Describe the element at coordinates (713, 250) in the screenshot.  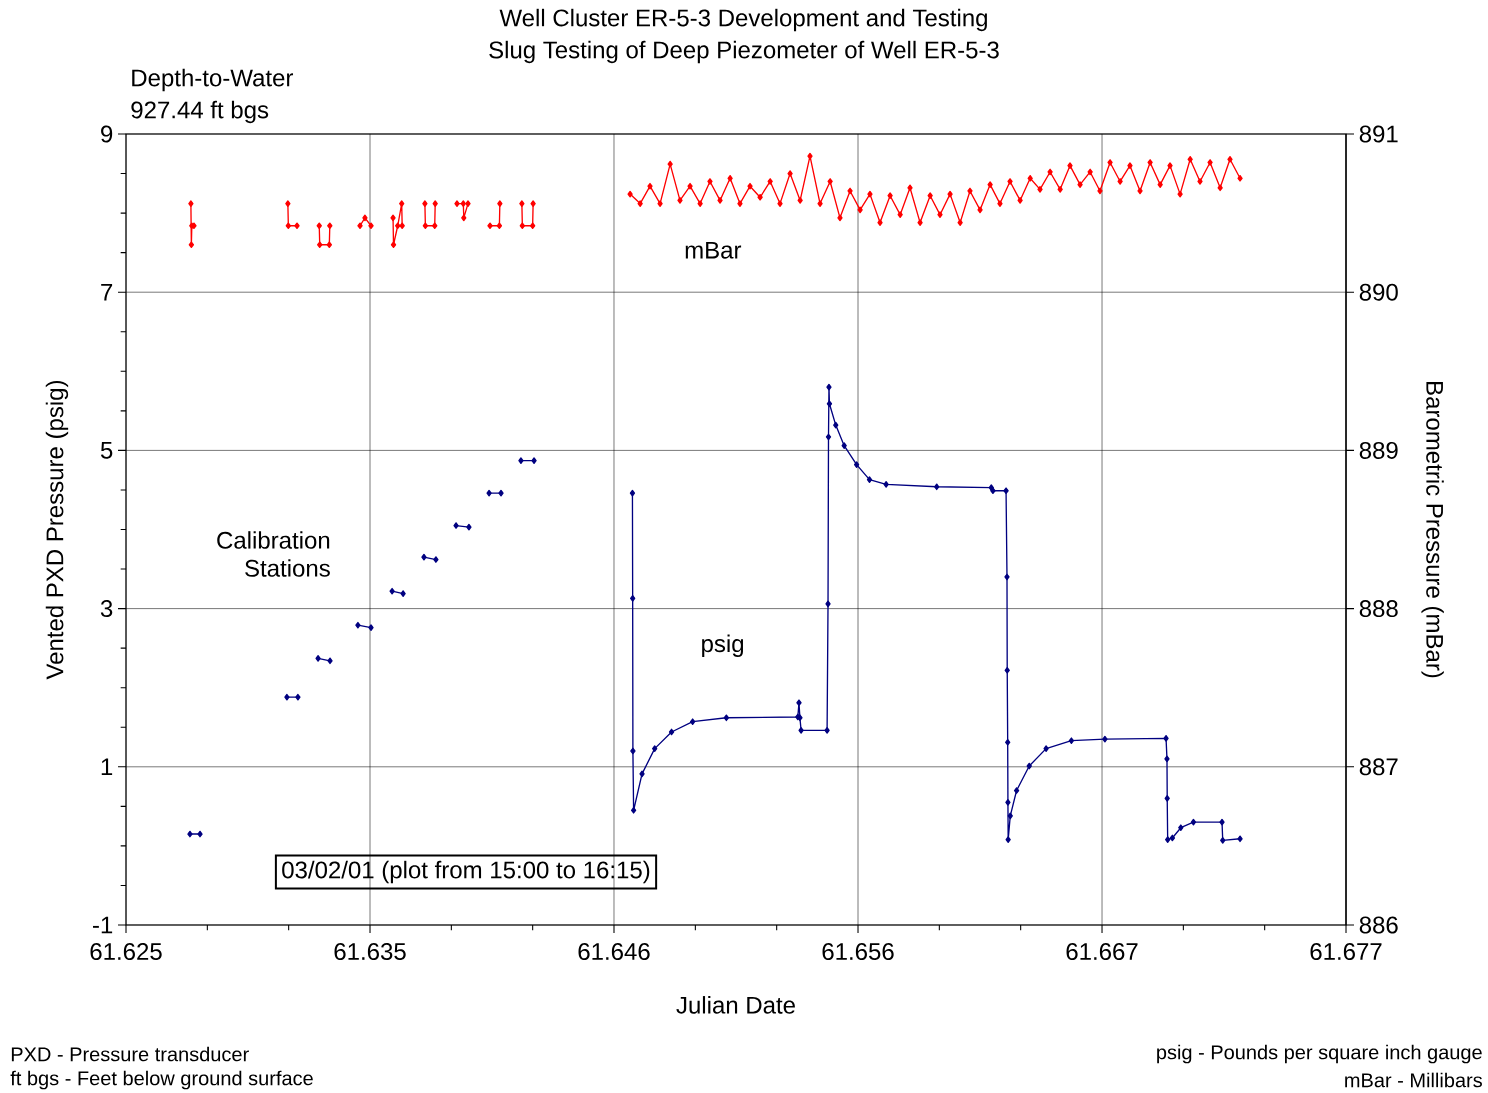
I see `series-label: mBar` at that location.